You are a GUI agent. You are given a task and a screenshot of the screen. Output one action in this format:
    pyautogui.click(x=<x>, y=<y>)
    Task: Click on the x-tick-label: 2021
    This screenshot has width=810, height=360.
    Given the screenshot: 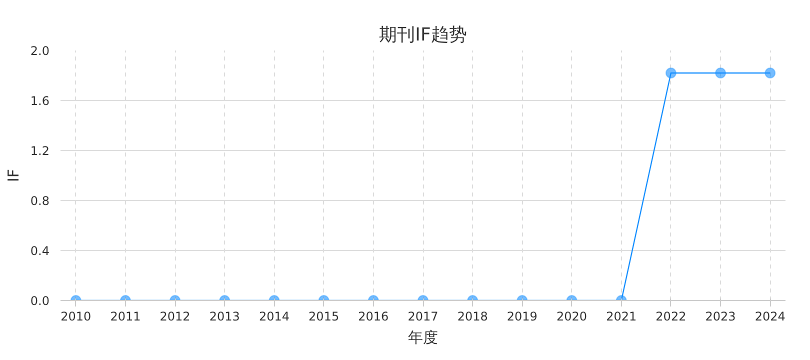 What is the action you would take?
    pyautogui.click(x=621, y=317)
    